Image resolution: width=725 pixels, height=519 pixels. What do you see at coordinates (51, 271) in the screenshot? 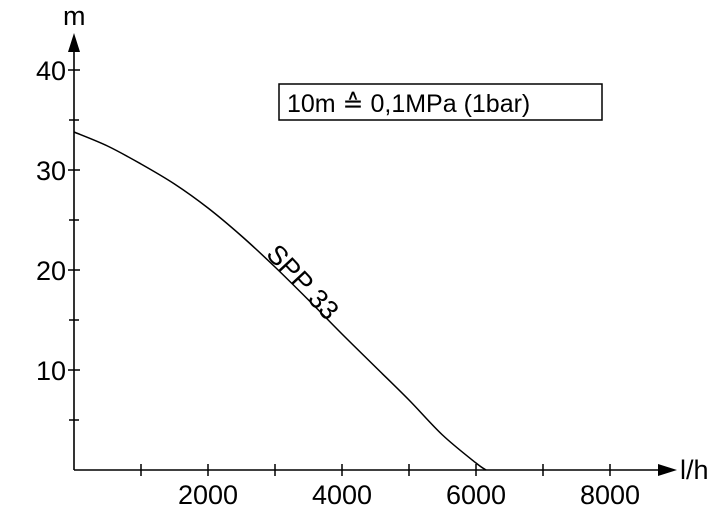
I see `y-tick-label: 20` at bounding box center [51, 271].